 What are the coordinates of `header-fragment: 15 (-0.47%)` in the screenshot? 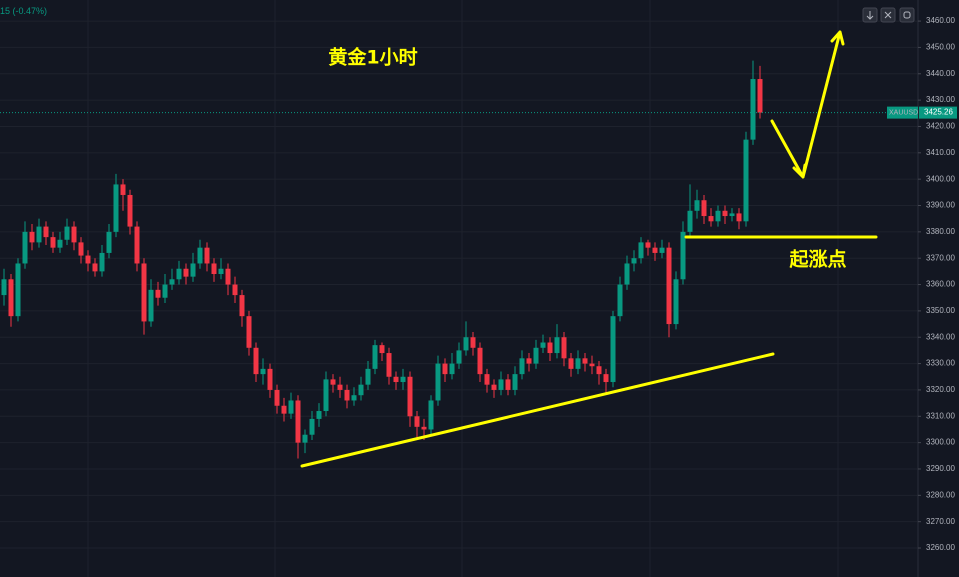 It's located at (23, 11).